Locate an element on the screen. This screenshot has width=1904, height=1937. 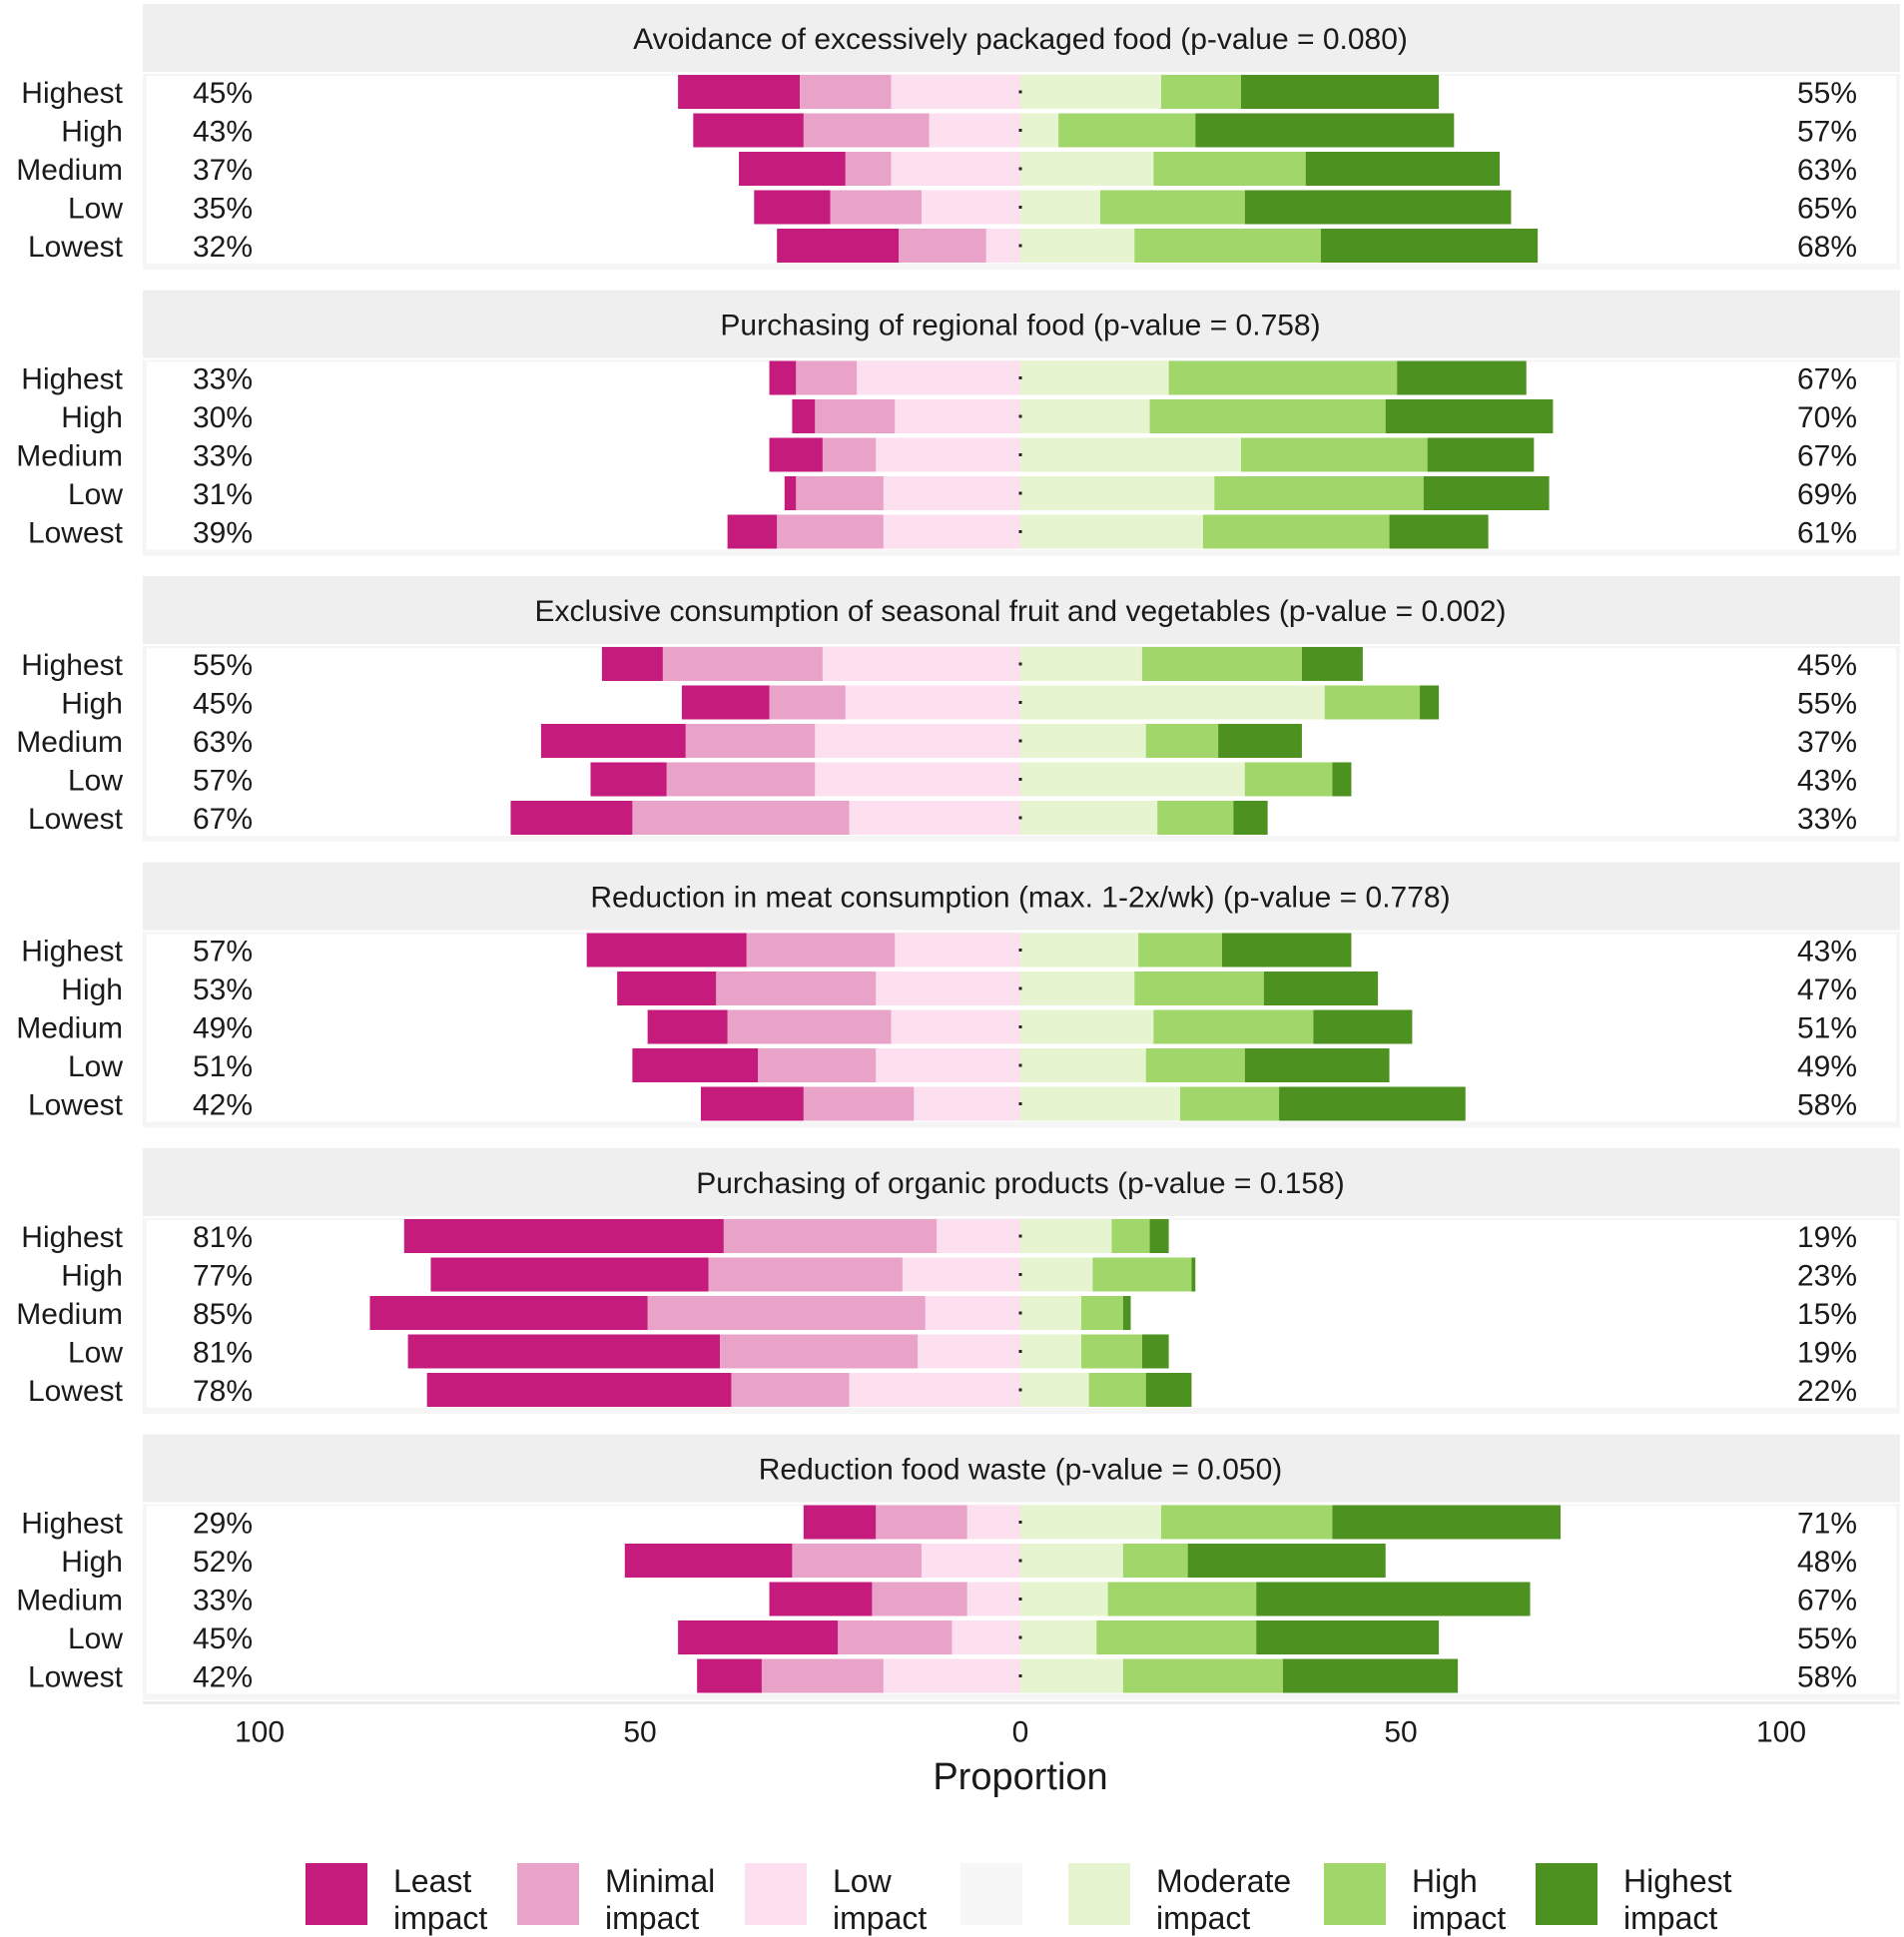
legend-item-neutral is located at coordinates (991, 1894).